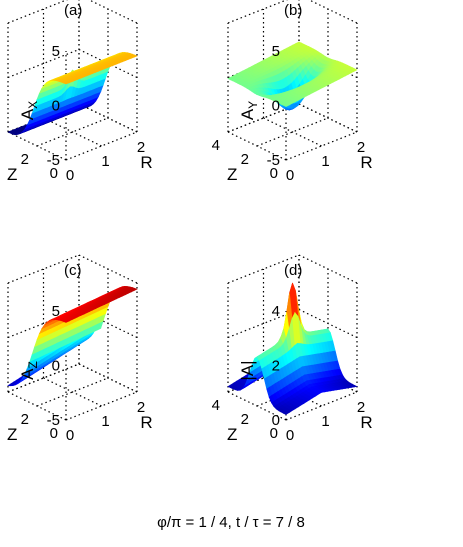  I want to click on panel-d: 0 2 4 0 1 2 0 2 4 R Z |A| (d), so click(292, 349).